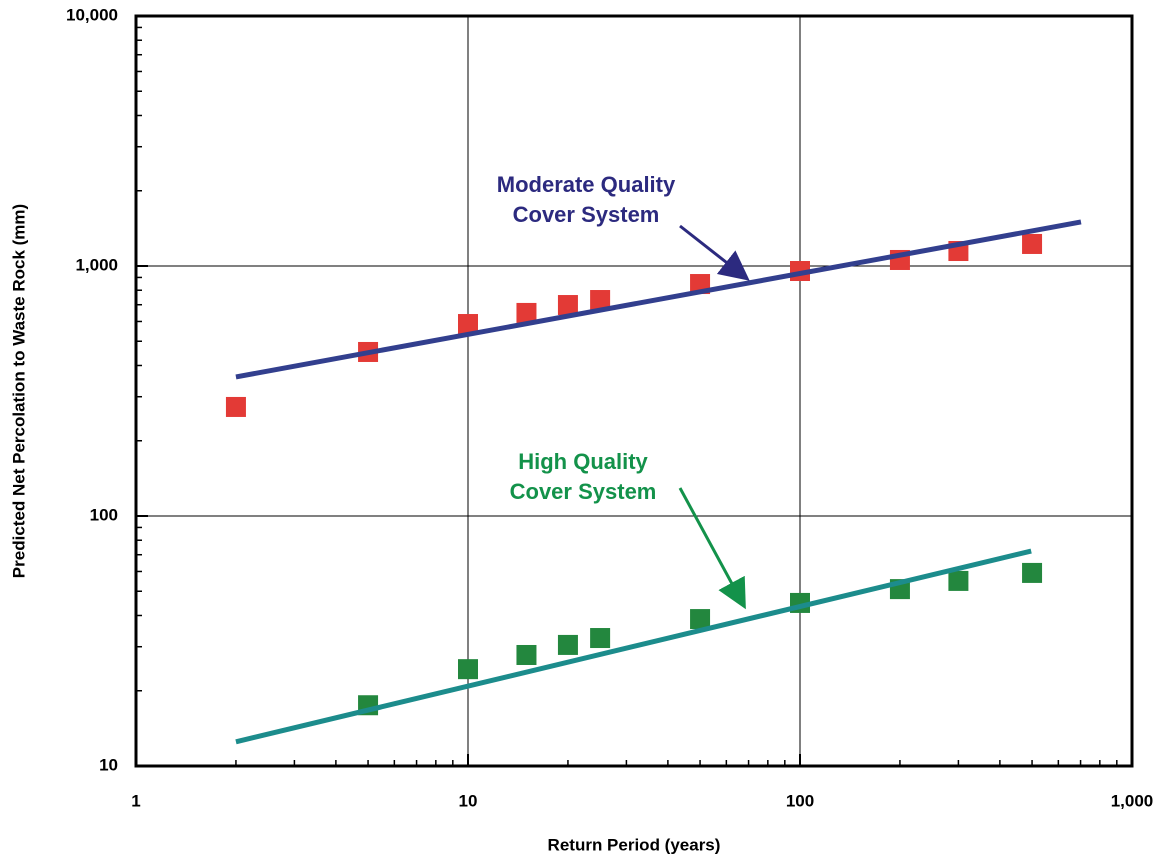  I want to click on y-tick-label: 10, so click(108, 764).